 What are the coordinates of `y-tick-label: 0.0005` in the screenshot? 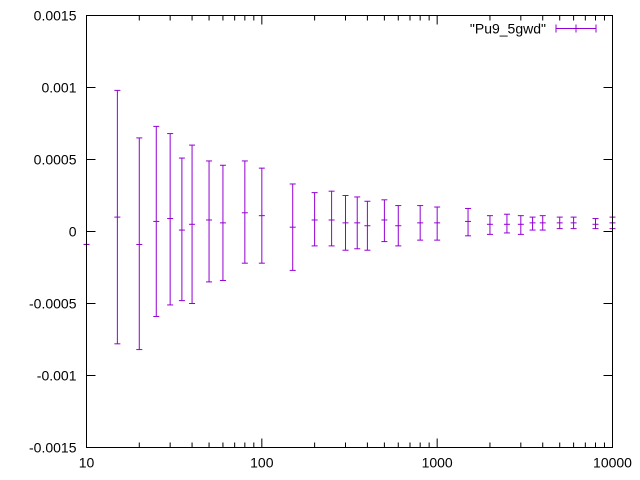 It's located at (55, 160).